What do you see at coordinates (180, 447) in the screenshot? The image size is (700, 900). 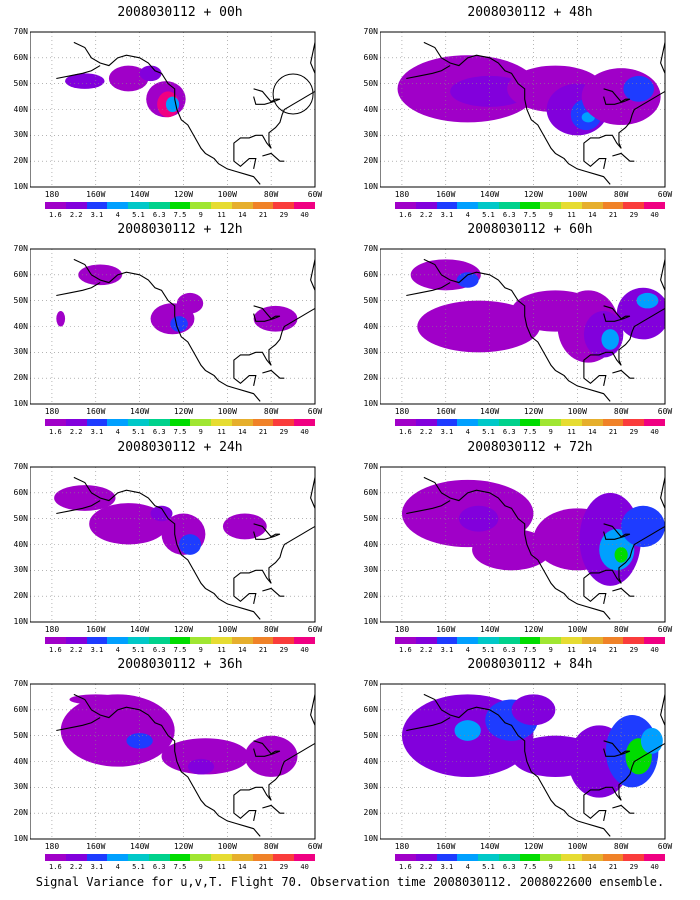 I see `panel-title: 2008030112 + 24h` at bounding box center [180, 447].